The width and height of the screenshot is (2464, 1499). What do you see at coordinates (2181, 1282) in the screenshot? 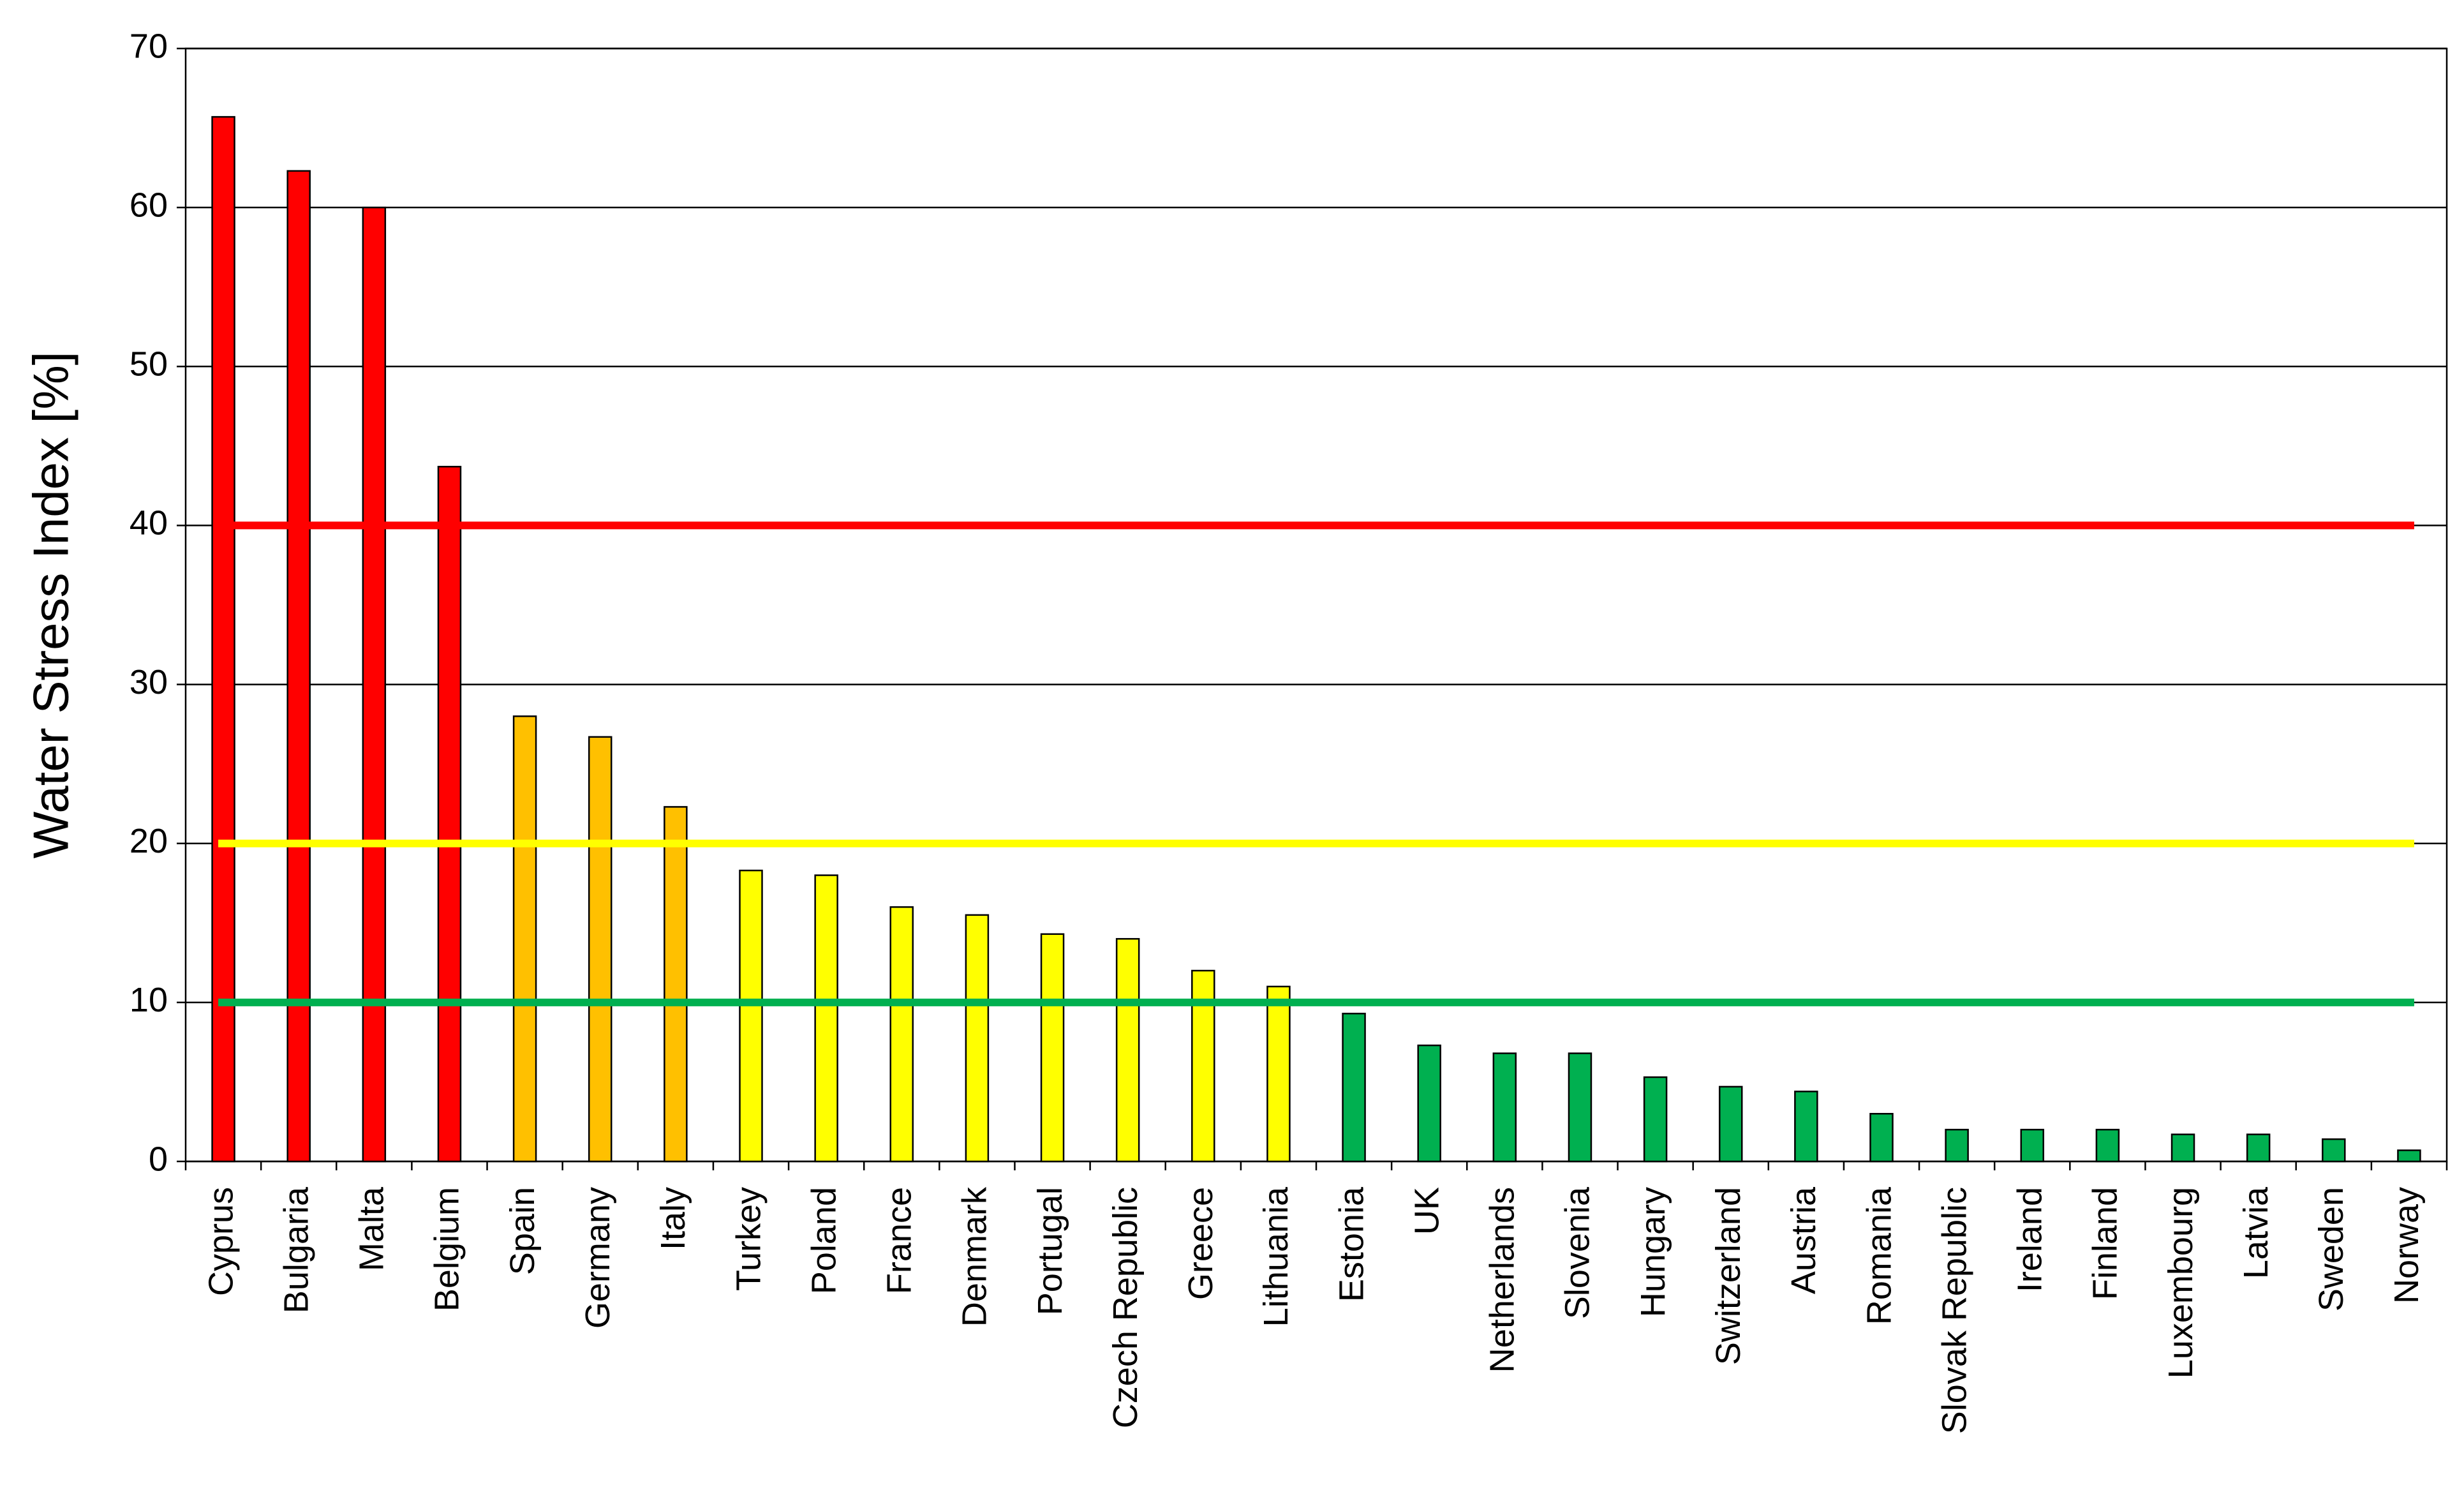
I see `x-tick-label: Luxembourg` at bounding box center [2181, 1282].